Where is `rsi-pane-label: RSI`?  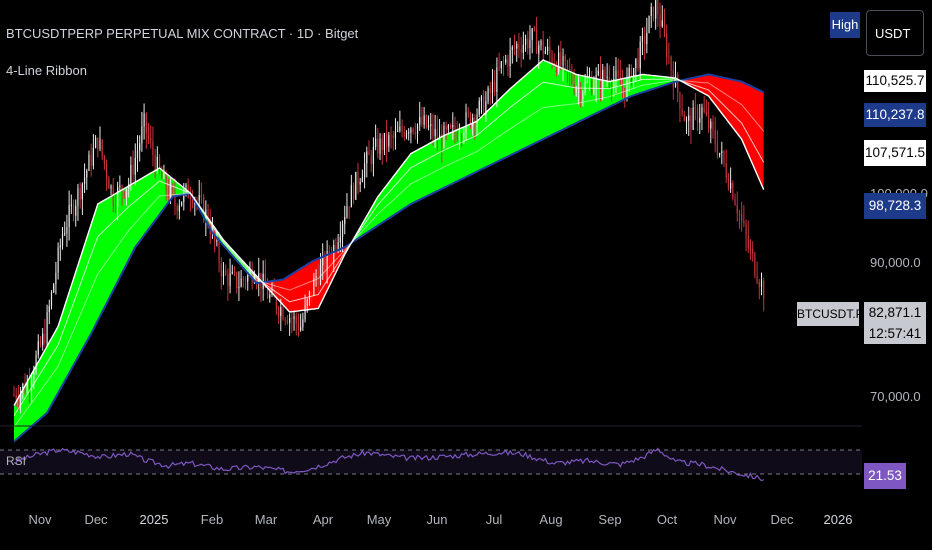 rsi-pane-label: RSI is located at coordinates (16, 461).